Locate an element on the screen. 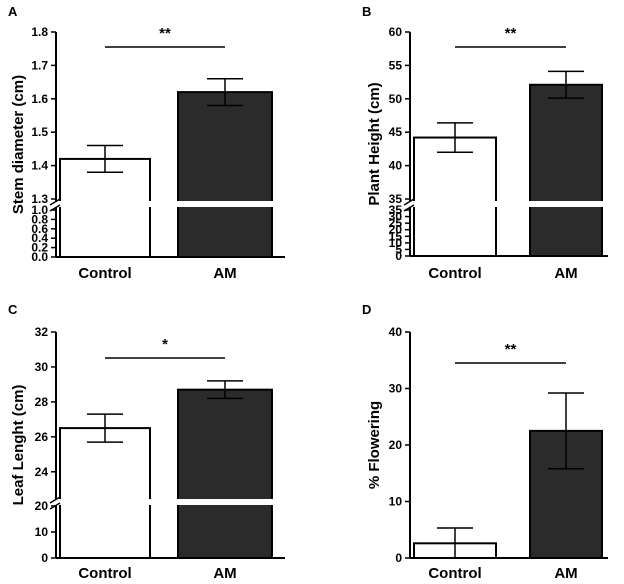  y-tick-label: 1.7 is located at coordinates (39, 65).